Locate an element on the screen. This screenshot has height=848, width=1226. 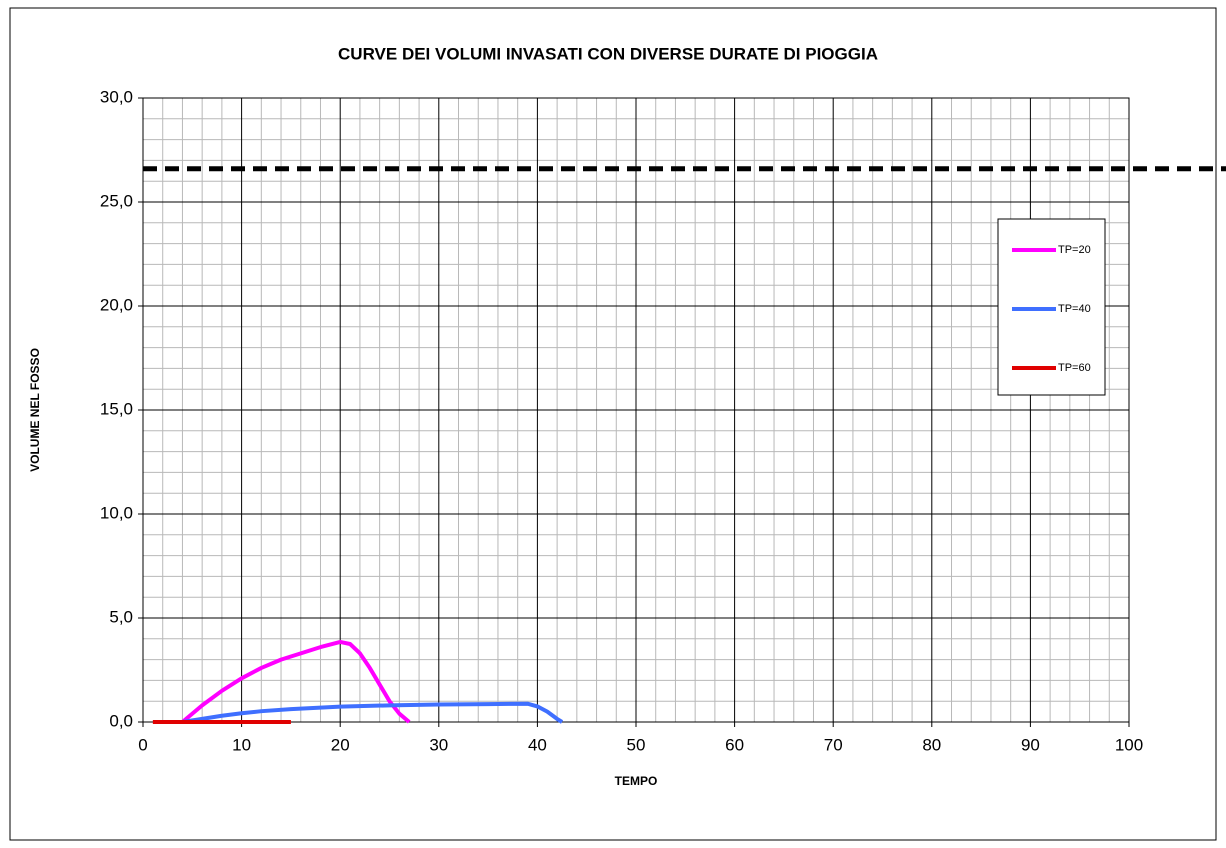
x-tick-label: 0 is located at coordinates (142, 744).